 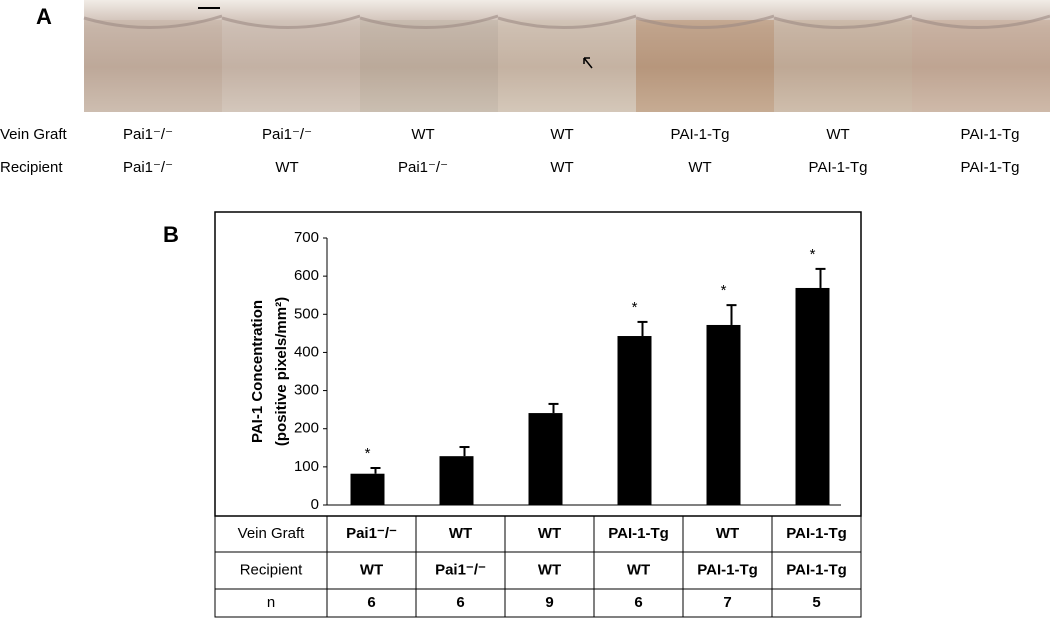 What do you see at coordinates (271, 569) in the screenshot?
I see `table-row-label: Recipient` at bounding box center [271, 569].